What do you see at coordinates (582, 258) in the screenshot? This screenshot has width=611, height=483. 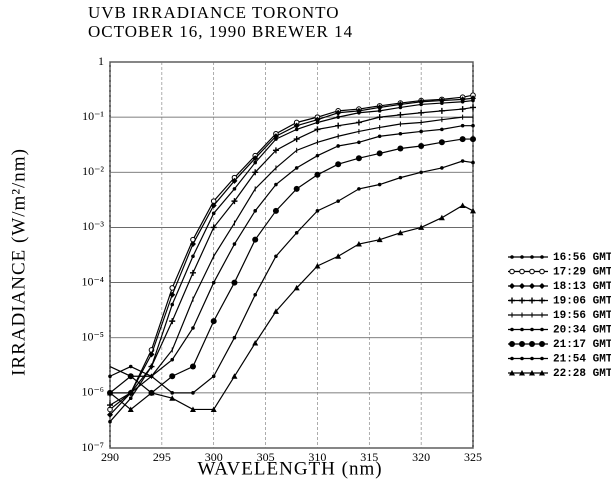 I see `legend-label: 16:56 GMT` at bounding box center [582, 258].